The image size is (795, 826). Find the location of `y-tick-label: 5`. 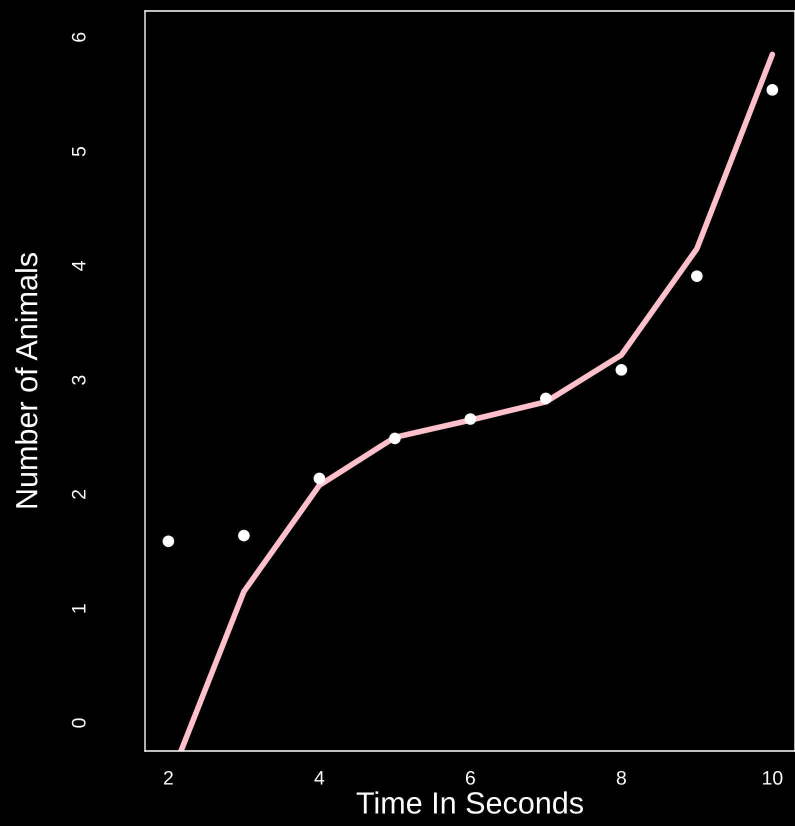

y-tick-label: 5 is located at coordinates (79, 151).